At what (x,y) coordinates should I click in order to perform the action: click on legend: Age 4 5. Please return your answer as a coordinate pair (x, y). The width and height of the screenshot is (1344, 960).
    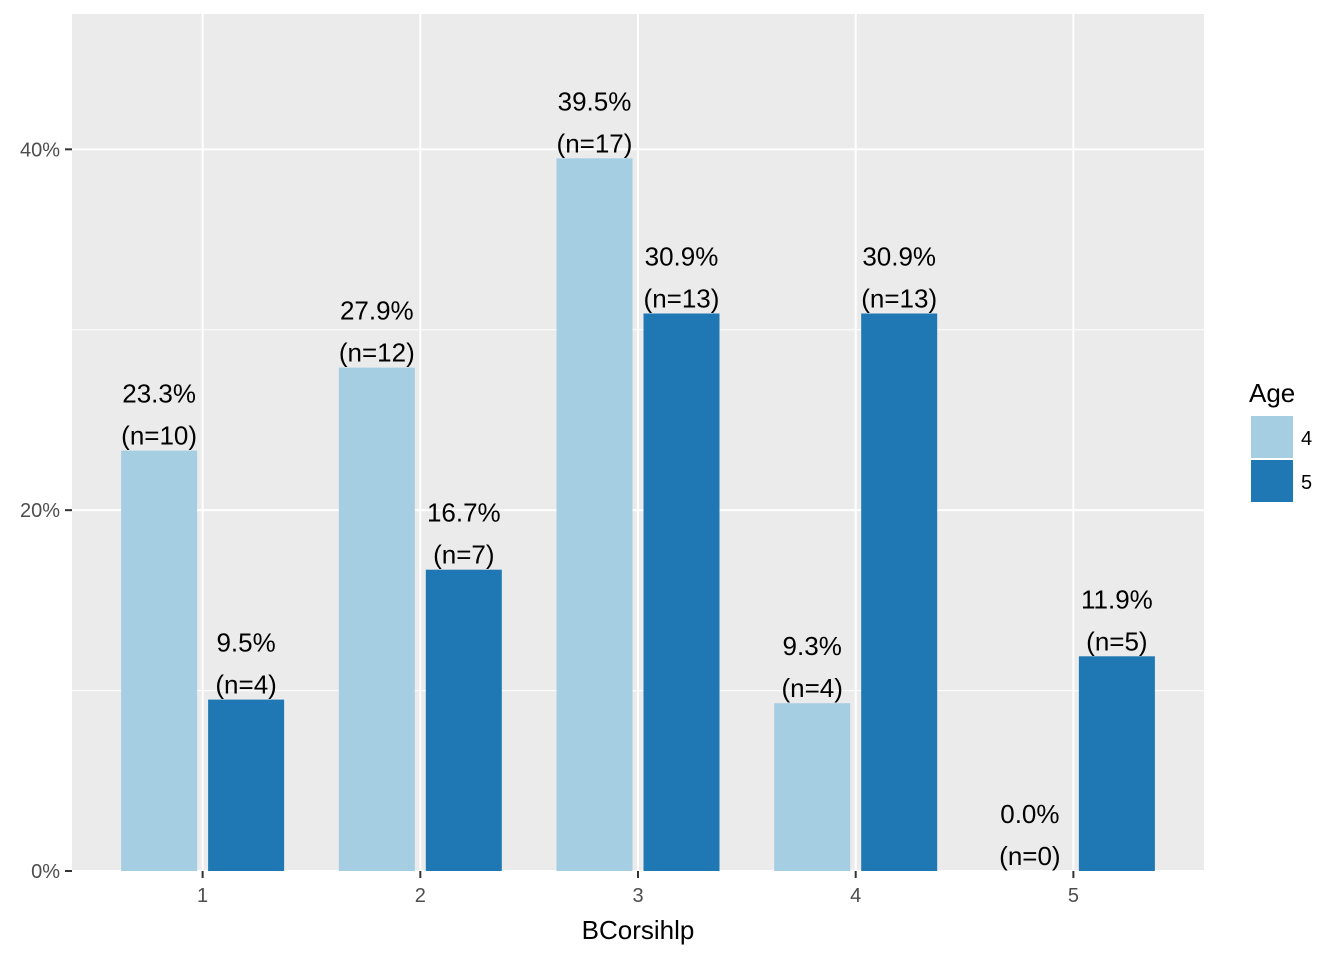
    Looking at the image, I should click on (1280, 440).